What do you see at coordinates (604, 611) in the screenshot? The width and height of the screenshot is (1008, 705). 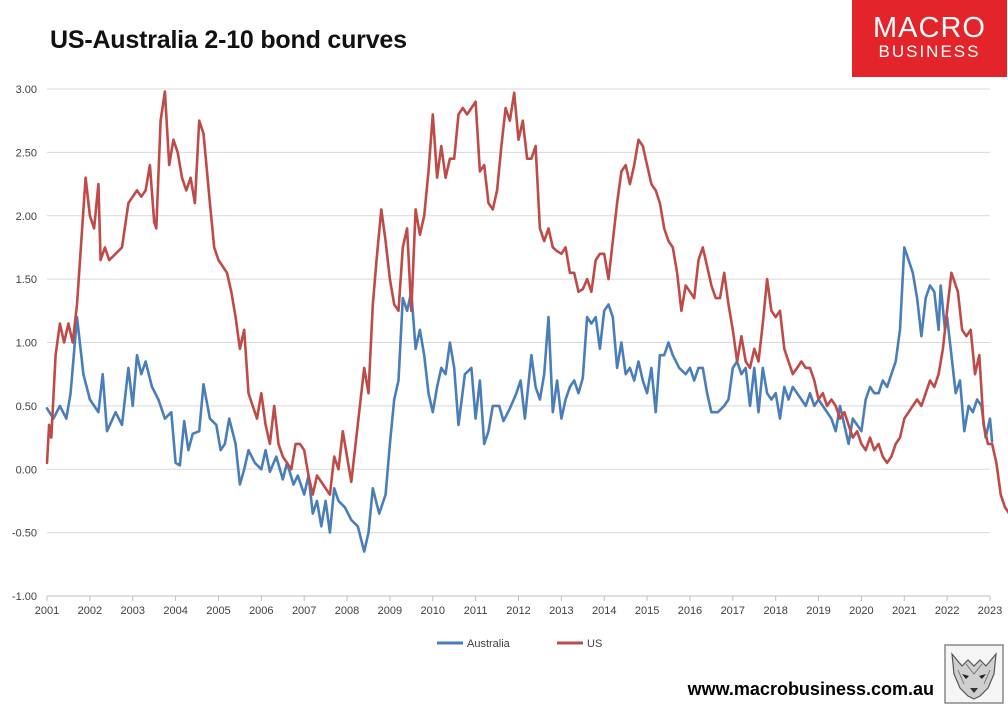 I see `x-tick-label: 2014` at bounding box center [604, 611].